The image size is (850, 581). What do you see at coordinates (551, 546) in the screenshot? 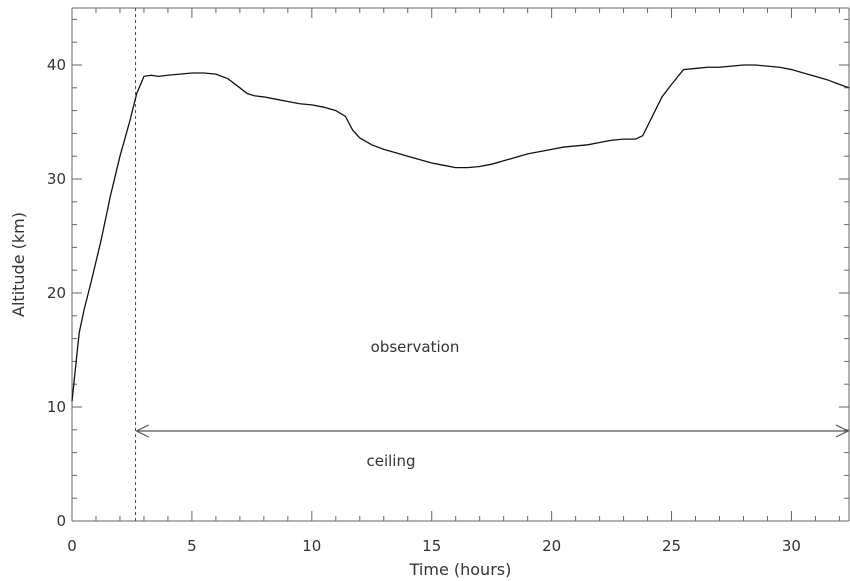
I see `x-tick-label: 20` at bounding box center [551, 546].